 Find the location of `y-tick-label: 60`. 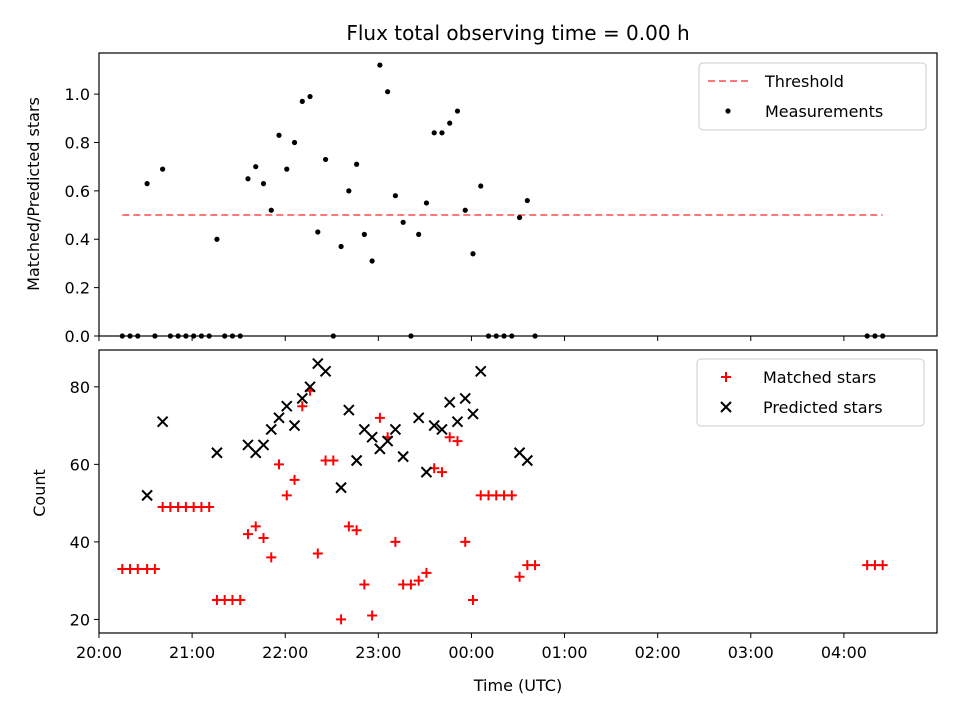

y-tick-label: 60 is located at coordinates (80, 464).